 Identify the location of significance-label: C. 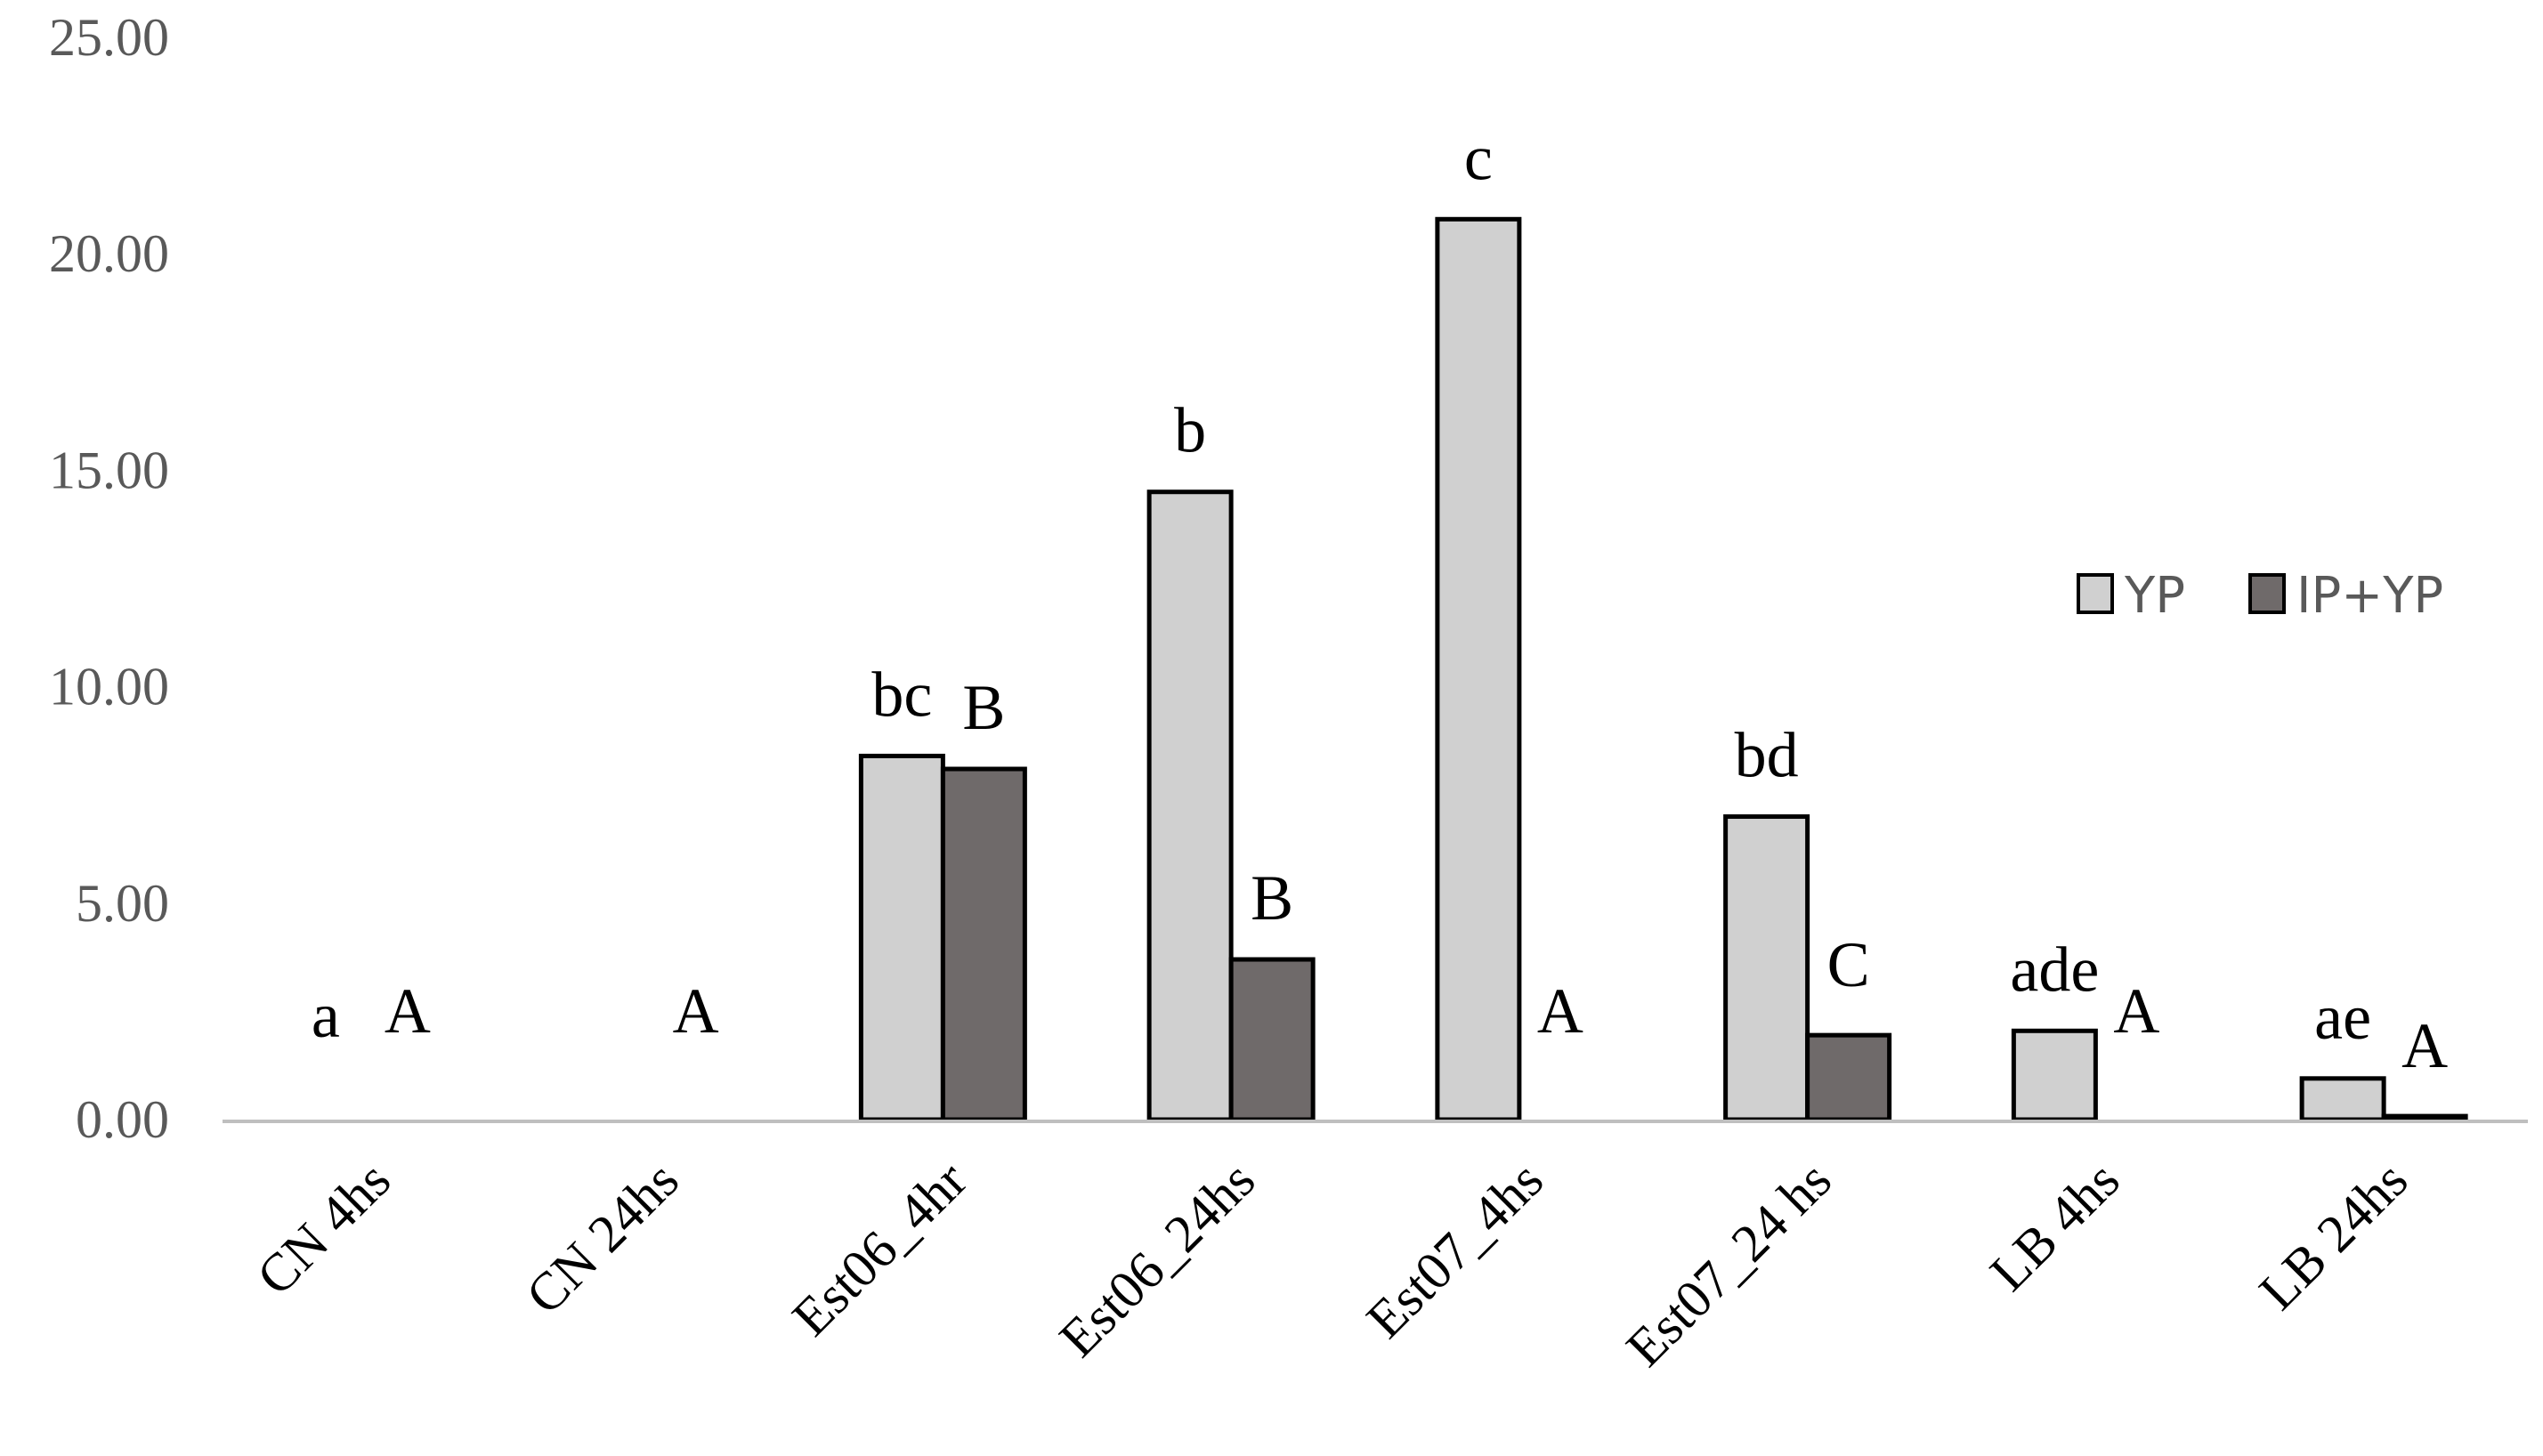
(1848, 964).